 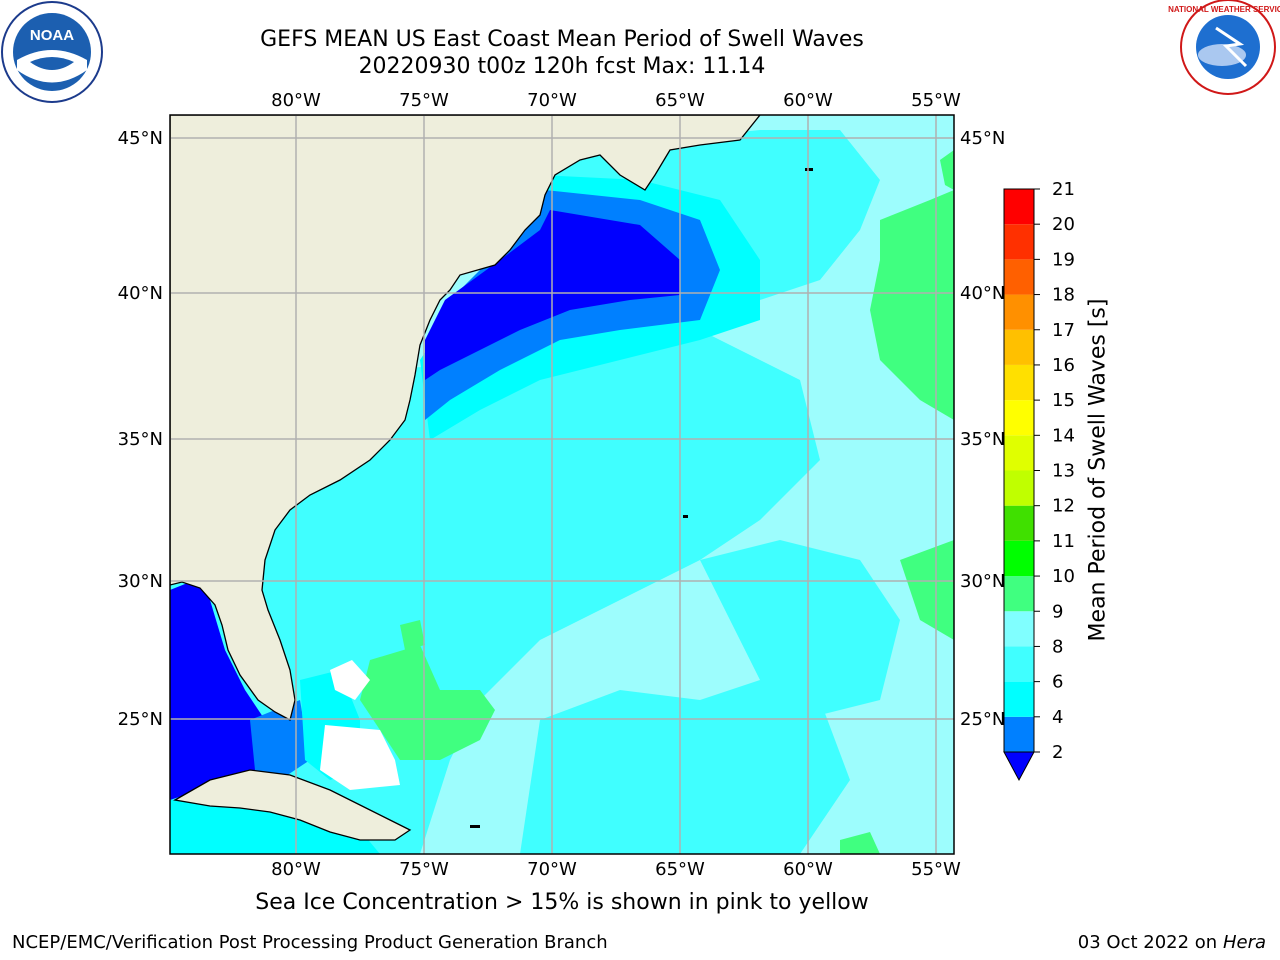 What do you see at coordinates (1063, 506) in the screenshot?
I see `colorbar-tick-label: 12` at bounding box center [1063, 506].